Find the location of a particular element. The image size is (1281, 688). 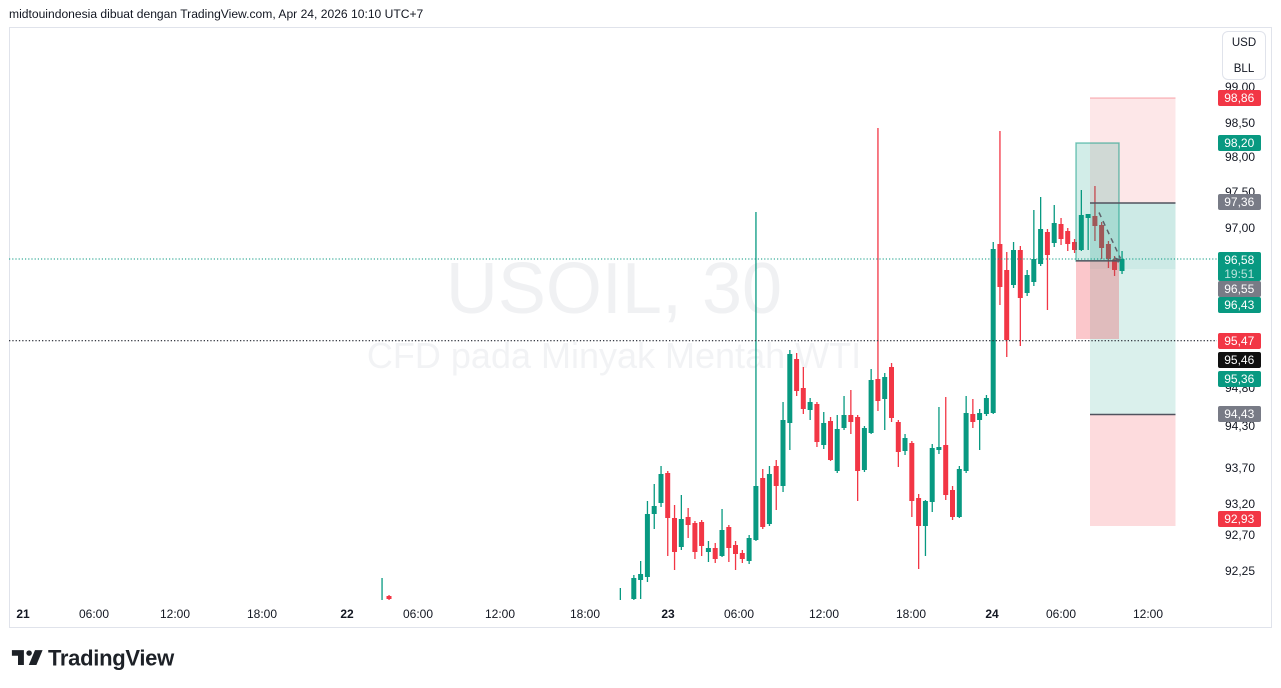

svg-text: TradingView is located at coordinates (111, 658).